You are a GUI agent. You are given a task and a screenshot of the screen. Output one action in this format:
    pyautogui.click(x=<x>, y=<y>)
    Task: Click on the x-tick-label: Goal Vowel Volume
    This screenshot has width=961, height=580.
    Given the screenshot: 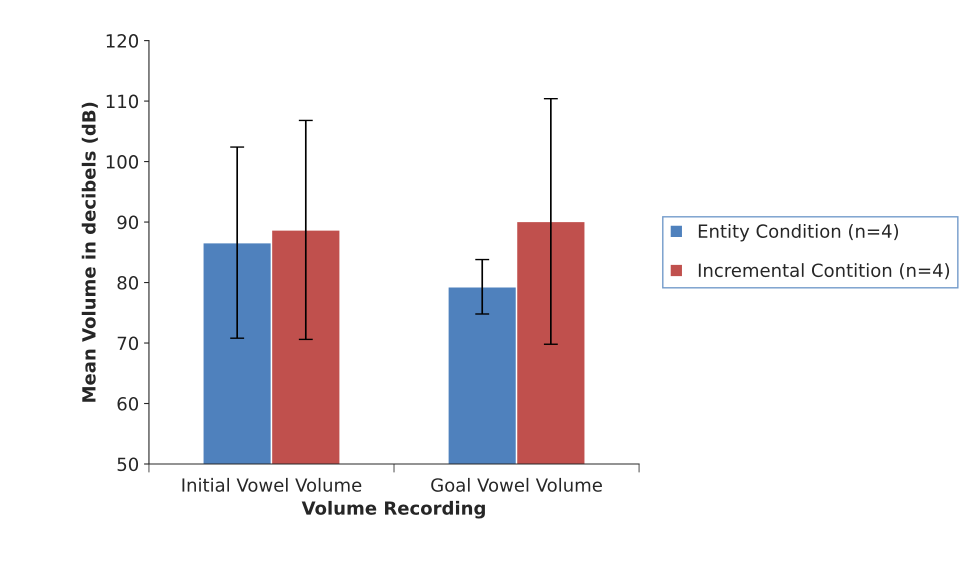 What is the action you would take?
    pyautogui.click(x=516, y=485)
    